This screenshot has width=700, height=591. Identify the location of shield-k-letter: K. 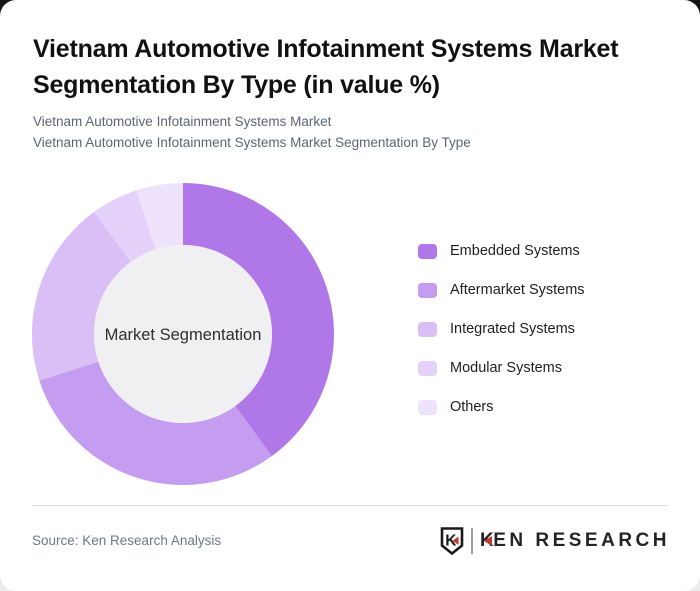
(451, 541).